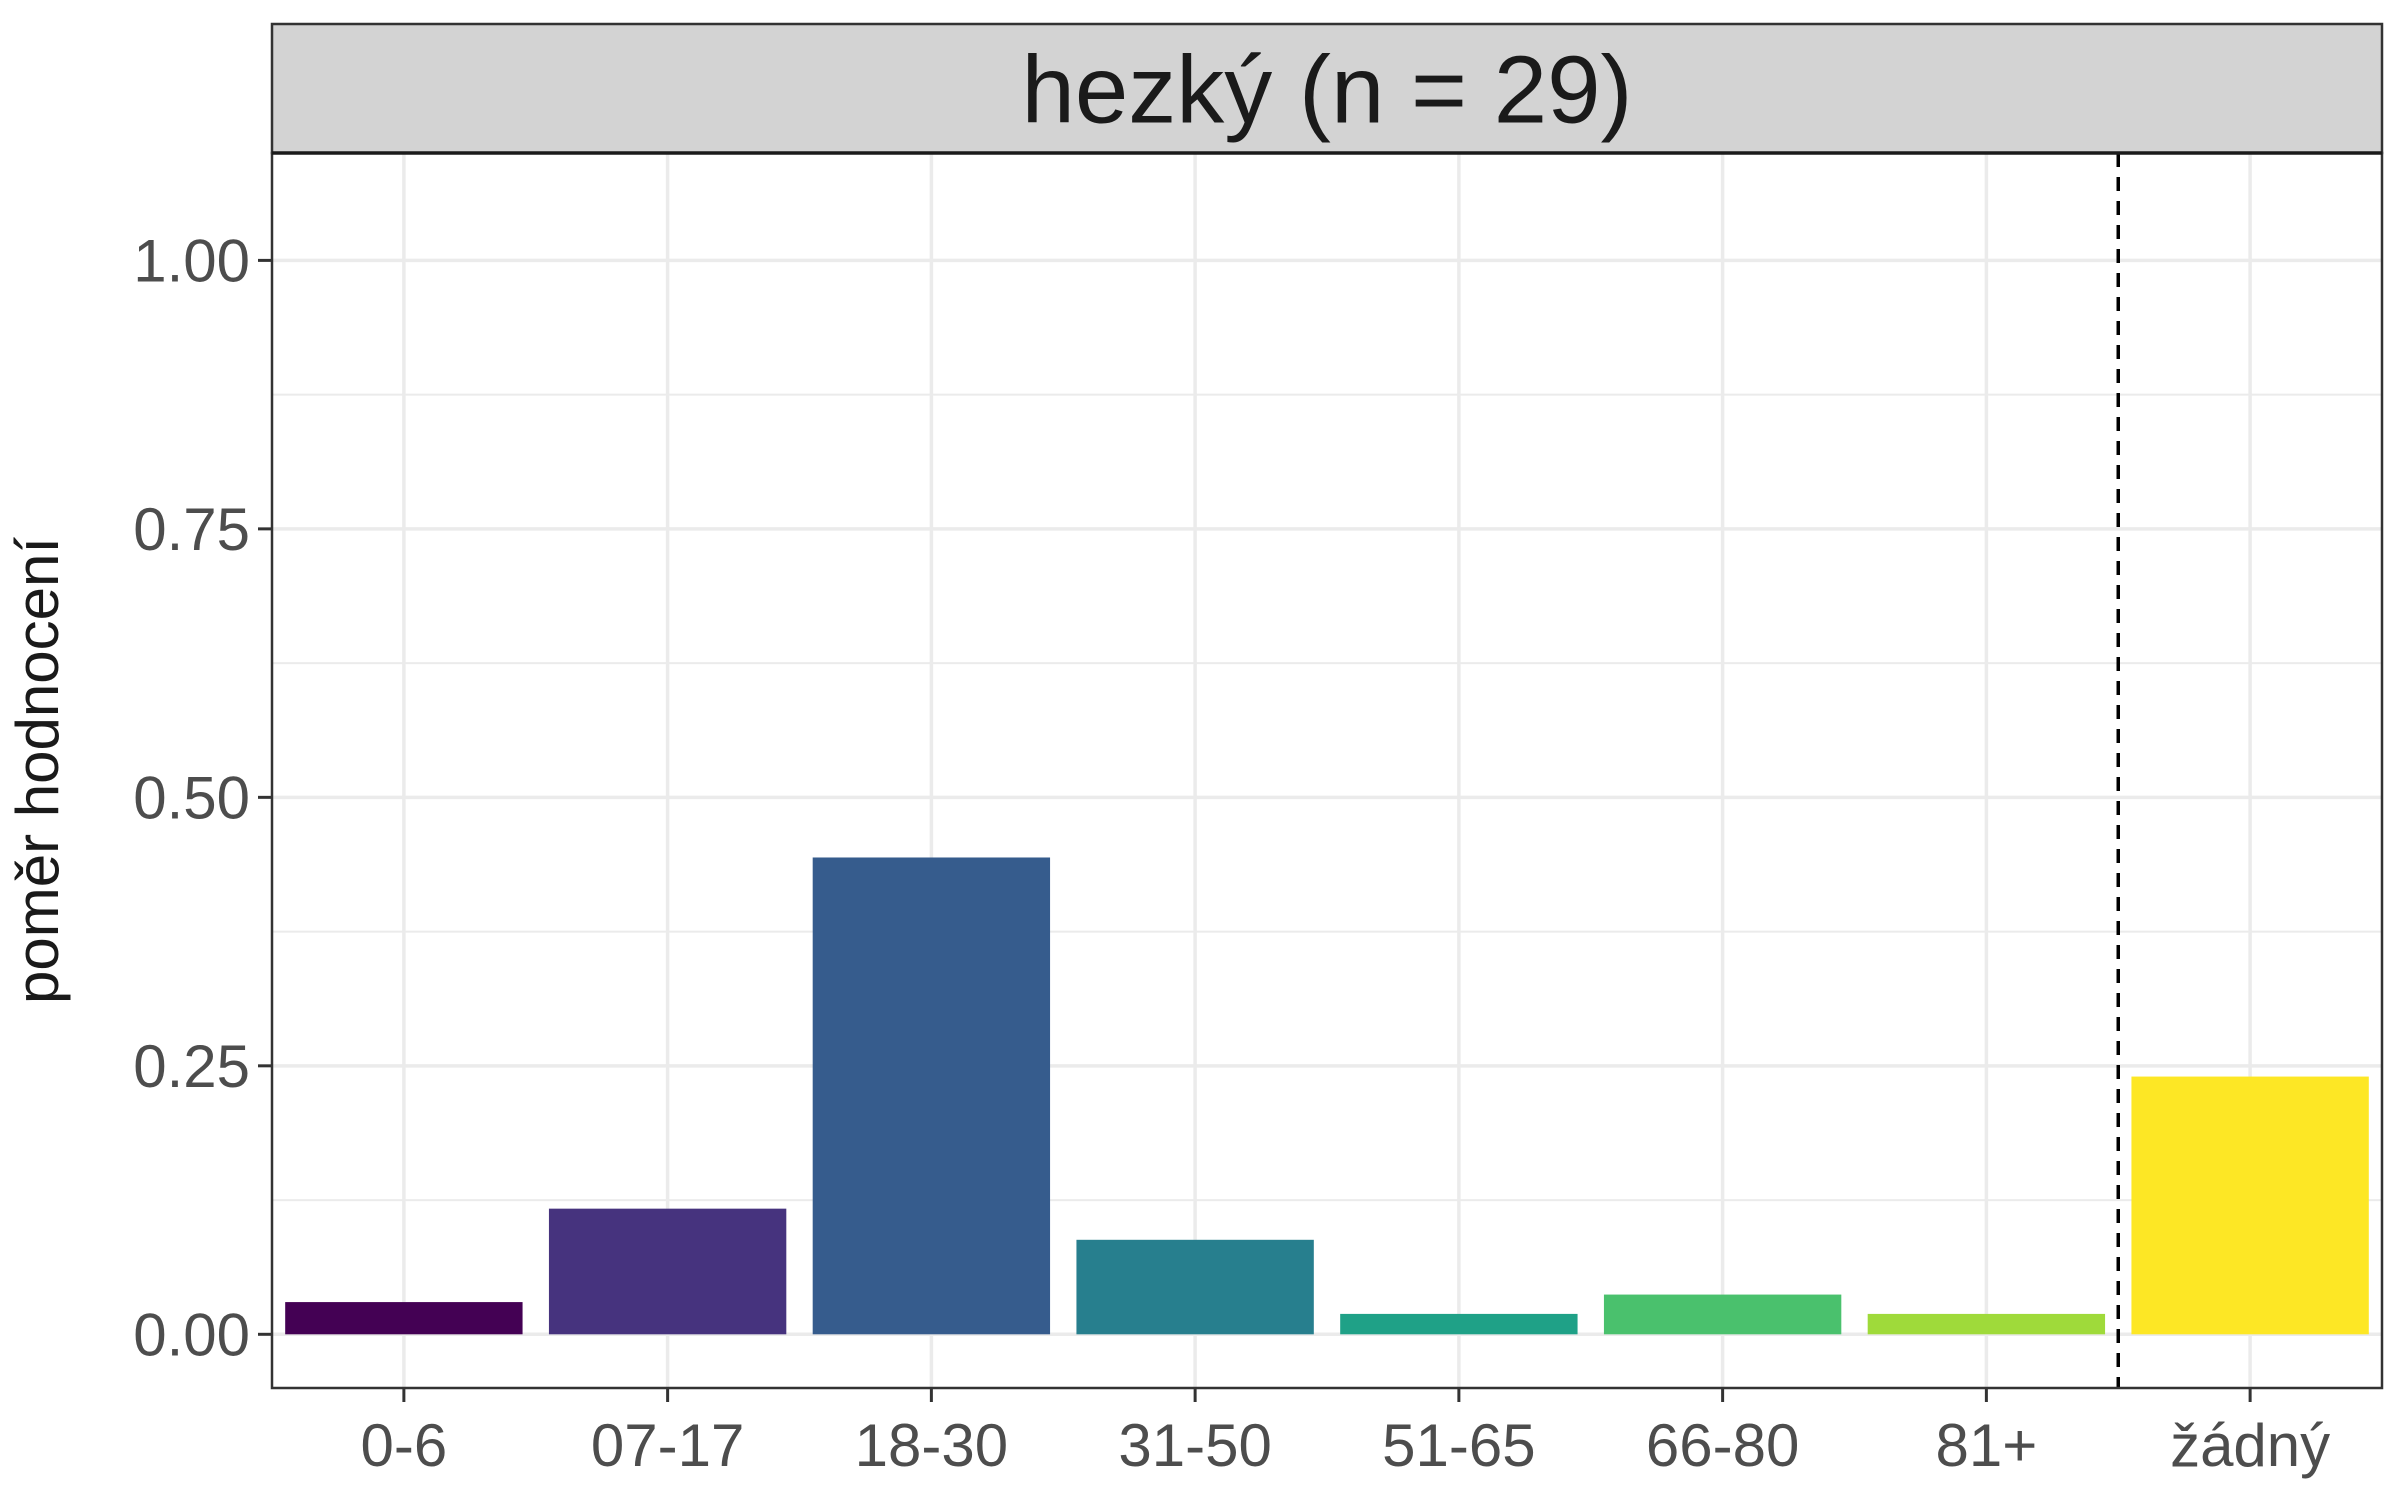 The height and width of the screenshot is (1500, 2400). What do you see at coordinates (2250, 1205) in the screenshot?
I see `bar-žádný` at bounding box center [2250, 1205].